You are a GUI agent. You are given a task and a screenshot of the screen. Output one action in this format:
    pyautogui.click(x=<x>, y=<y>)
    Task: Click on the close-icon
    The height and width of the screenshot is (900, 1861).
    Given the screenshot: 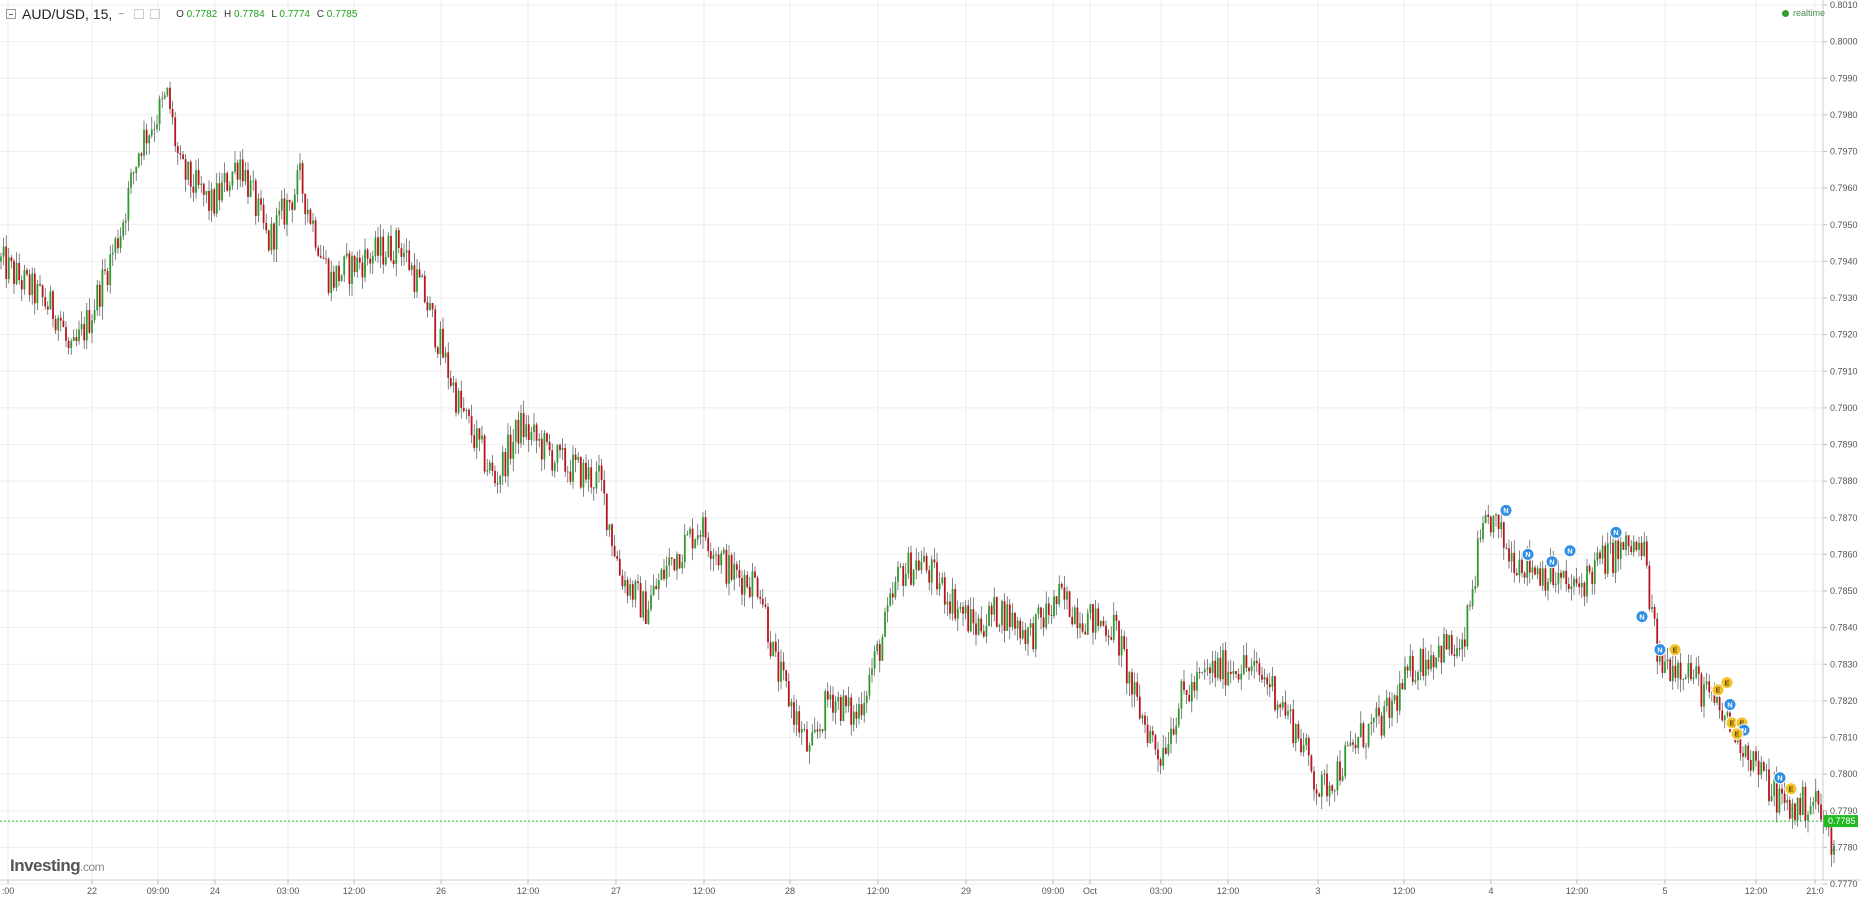 What is the action you would take?
    pyautogui.click(x=155, y=14)
    